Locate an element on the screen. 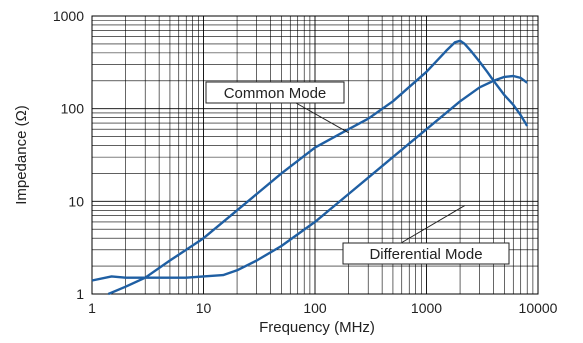  x-tick-label: 10 is located at coordinates (204, 308).